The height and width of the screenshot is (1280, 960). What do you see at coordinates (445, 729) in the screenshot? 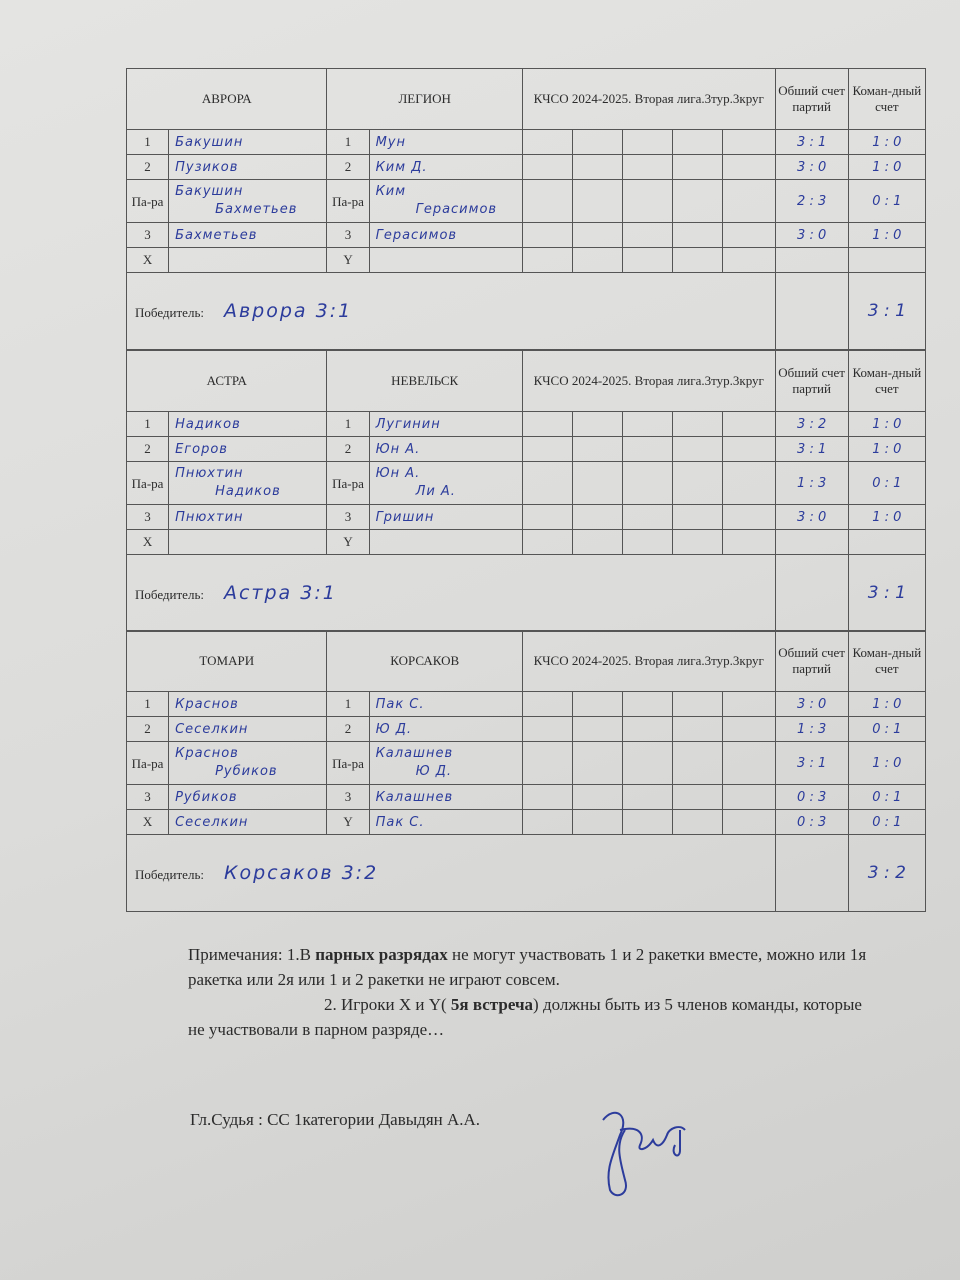
I see `player-b: Ю Д.` at bounding box center [445, 729].